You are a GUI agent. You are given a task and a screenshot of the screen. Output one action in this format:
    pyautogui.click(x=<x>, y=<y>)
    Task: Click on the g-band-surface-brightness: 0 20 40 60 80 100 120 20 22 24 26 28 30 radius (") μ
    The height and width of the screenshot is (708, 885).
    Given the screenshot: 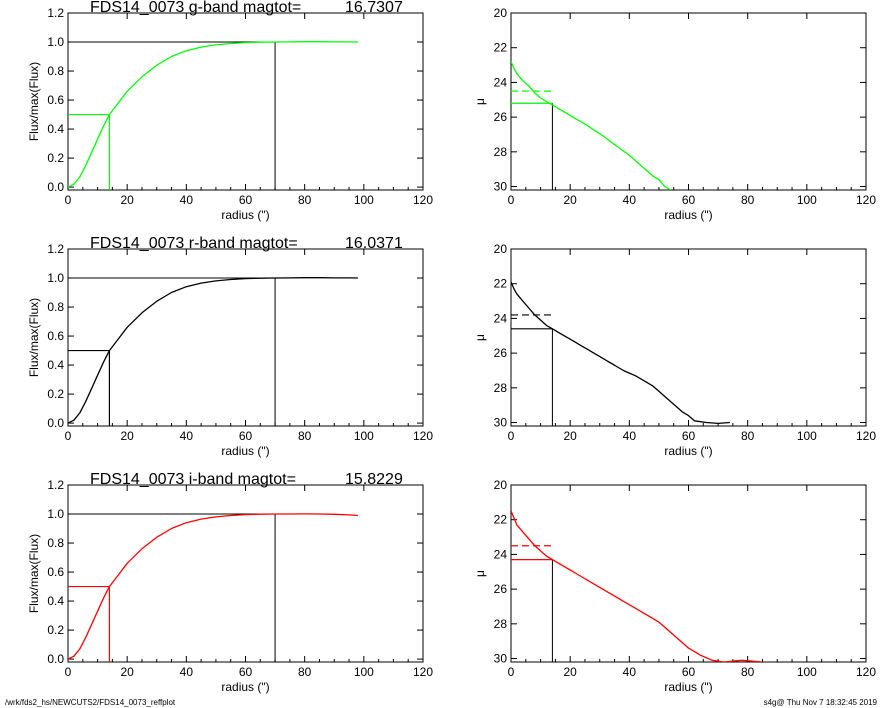 What is the action you would take?
    pyautogui.click(x=674, y=114)
    